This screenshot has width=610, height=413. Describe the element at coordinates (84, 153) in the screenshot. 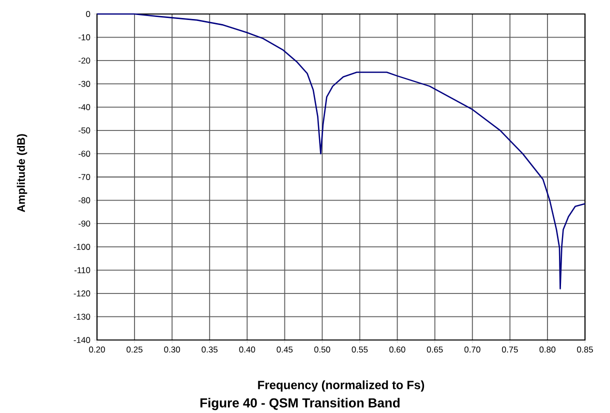

I see `y-tick-label: -60` at that location.